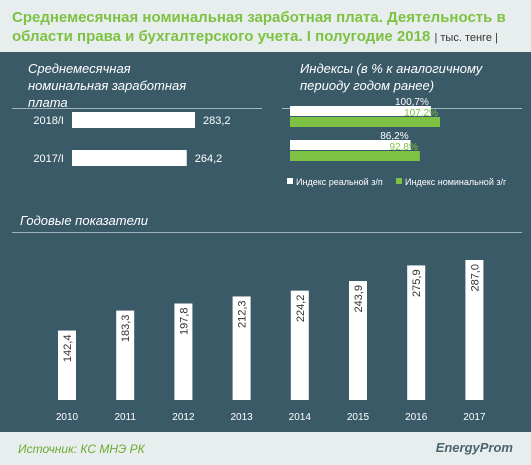  I want to click on unit-label: | тыс. тенге |, so click(466, 38).